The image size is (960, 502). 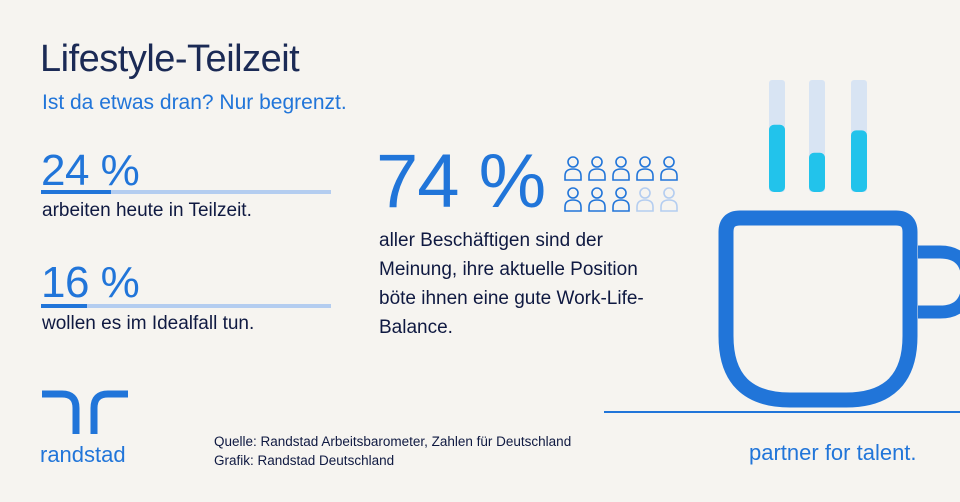 What do you see at coordinates (304, 460) in the screenshot?
I see `graphic-line: Grafik: Randstad Deutschland` at bounding box center [304, 460].